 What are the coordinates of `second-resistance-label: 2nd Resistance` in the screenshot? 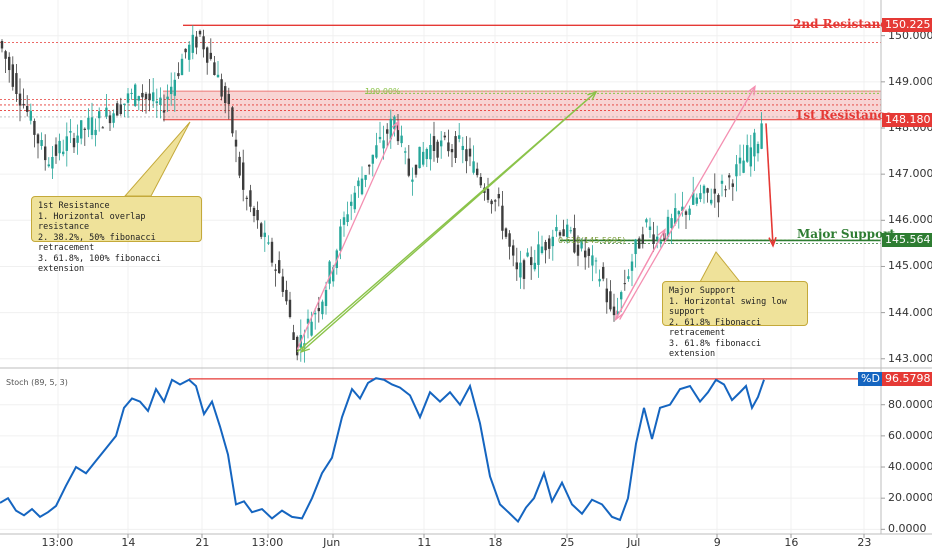 It's located at (844, 24).